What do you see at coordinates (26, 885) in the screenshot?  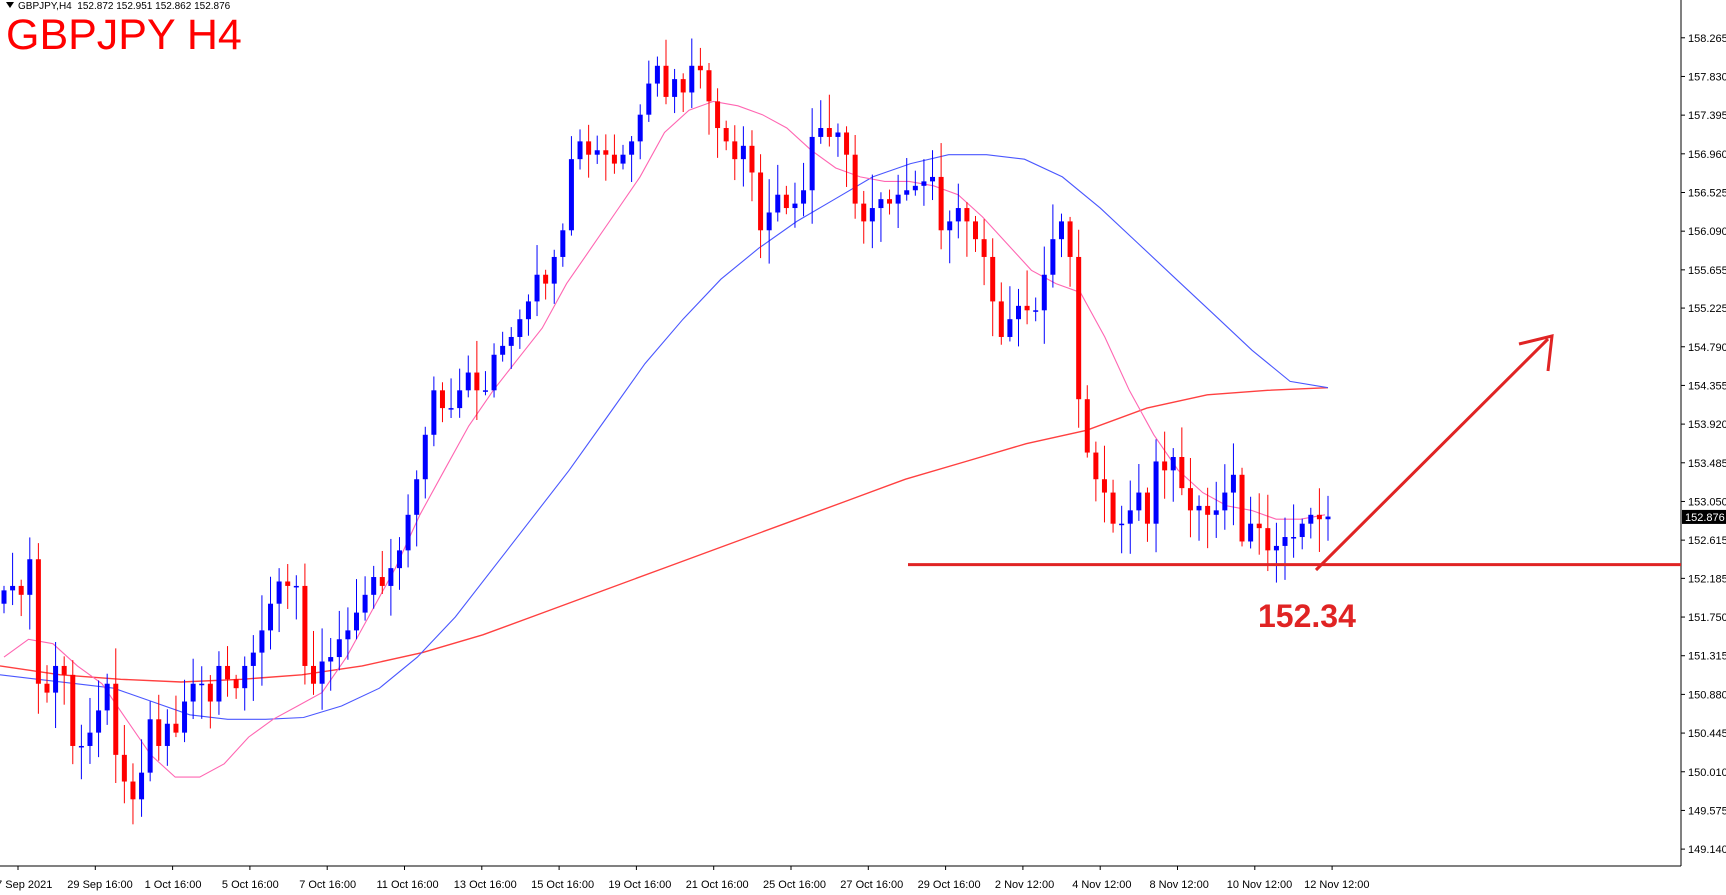 I see `time-tick-label: 27 Sep 2021` at bounding box center [26, 885].